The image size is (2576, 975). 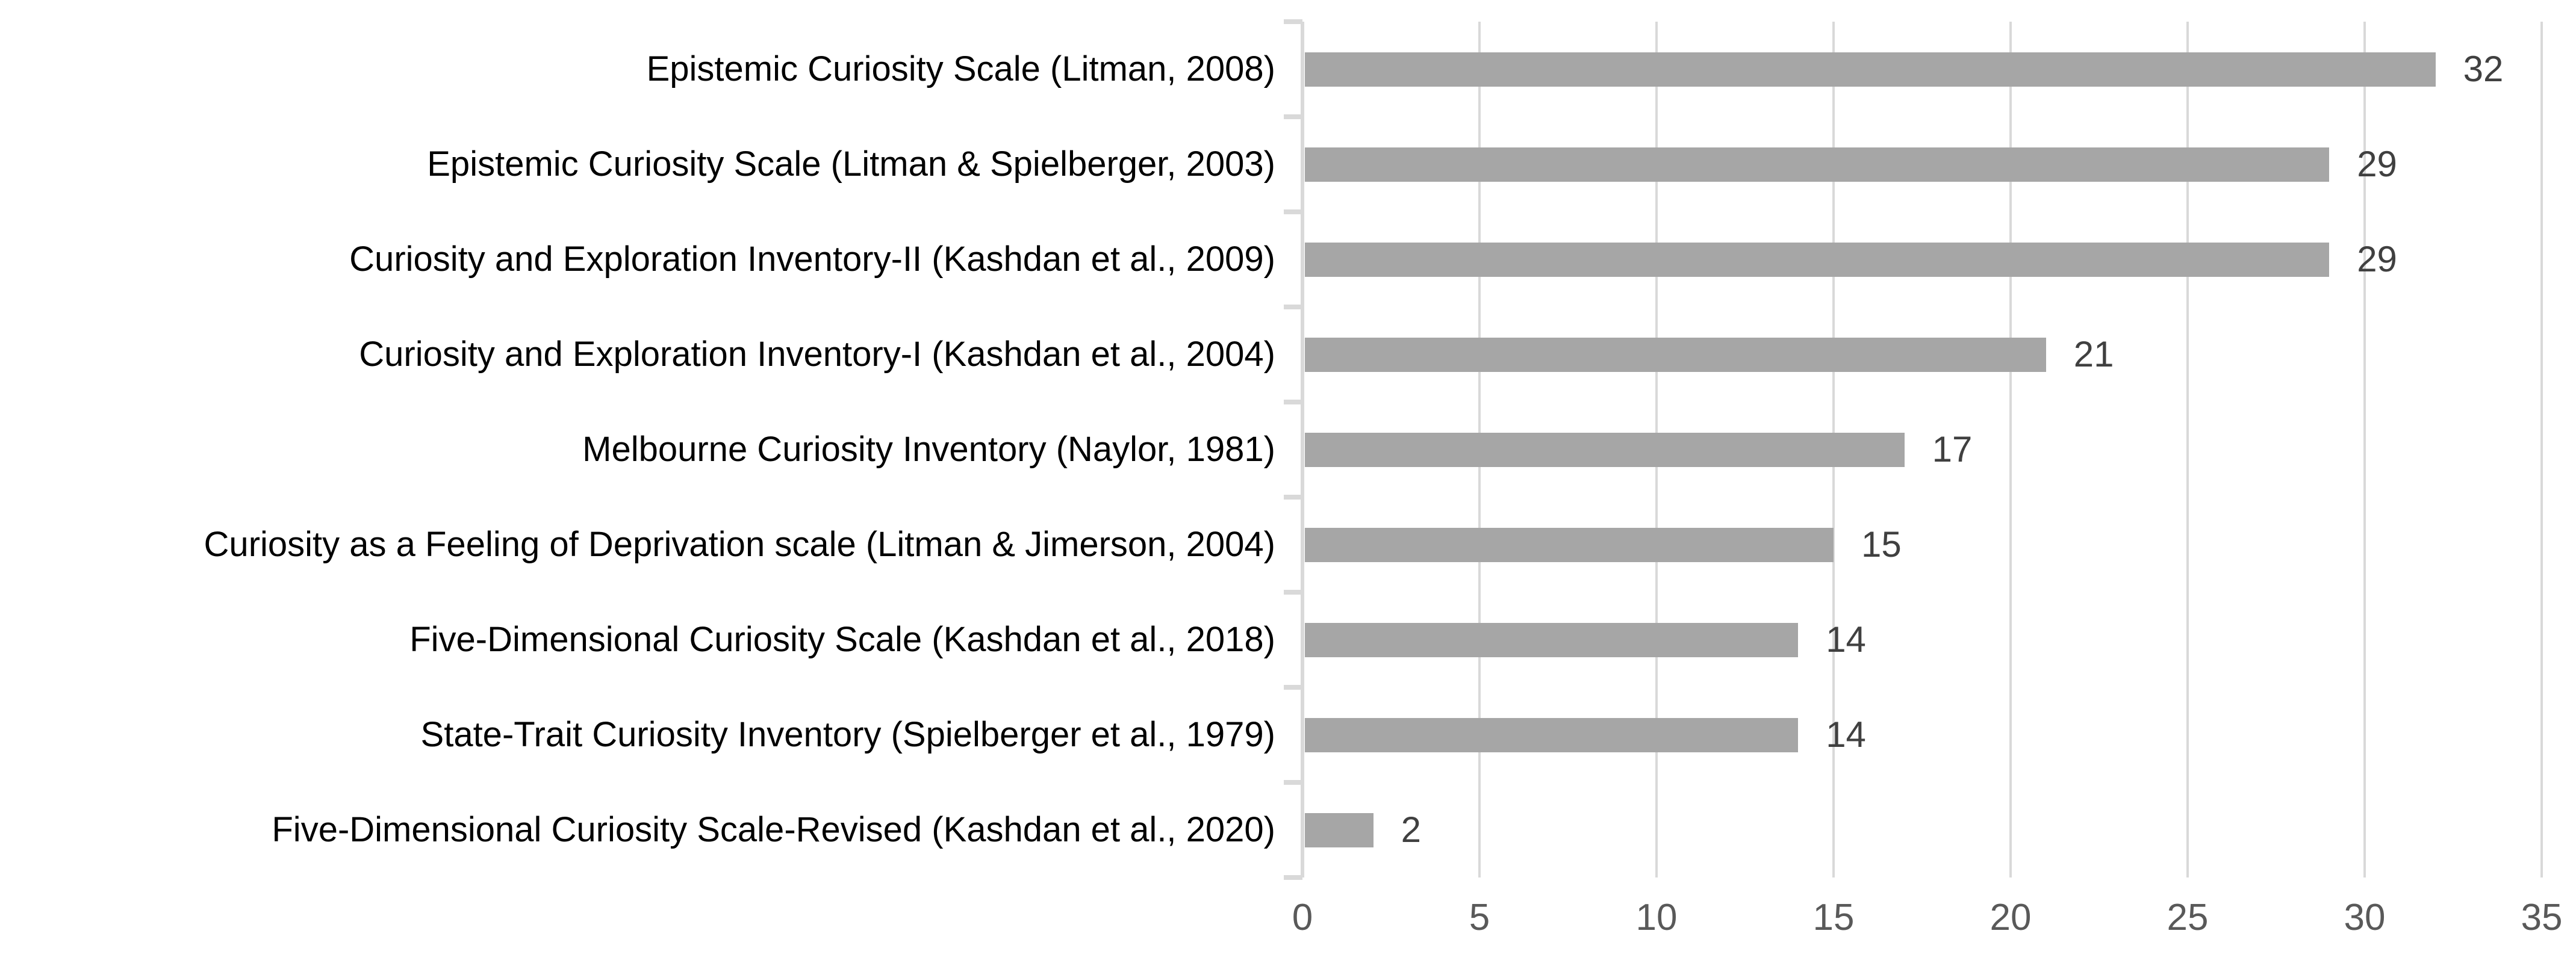 What do you see at coordinates (1922, 544) in the screenshot?
I see `bar-row: 15` at bounding box center [1922, 544].